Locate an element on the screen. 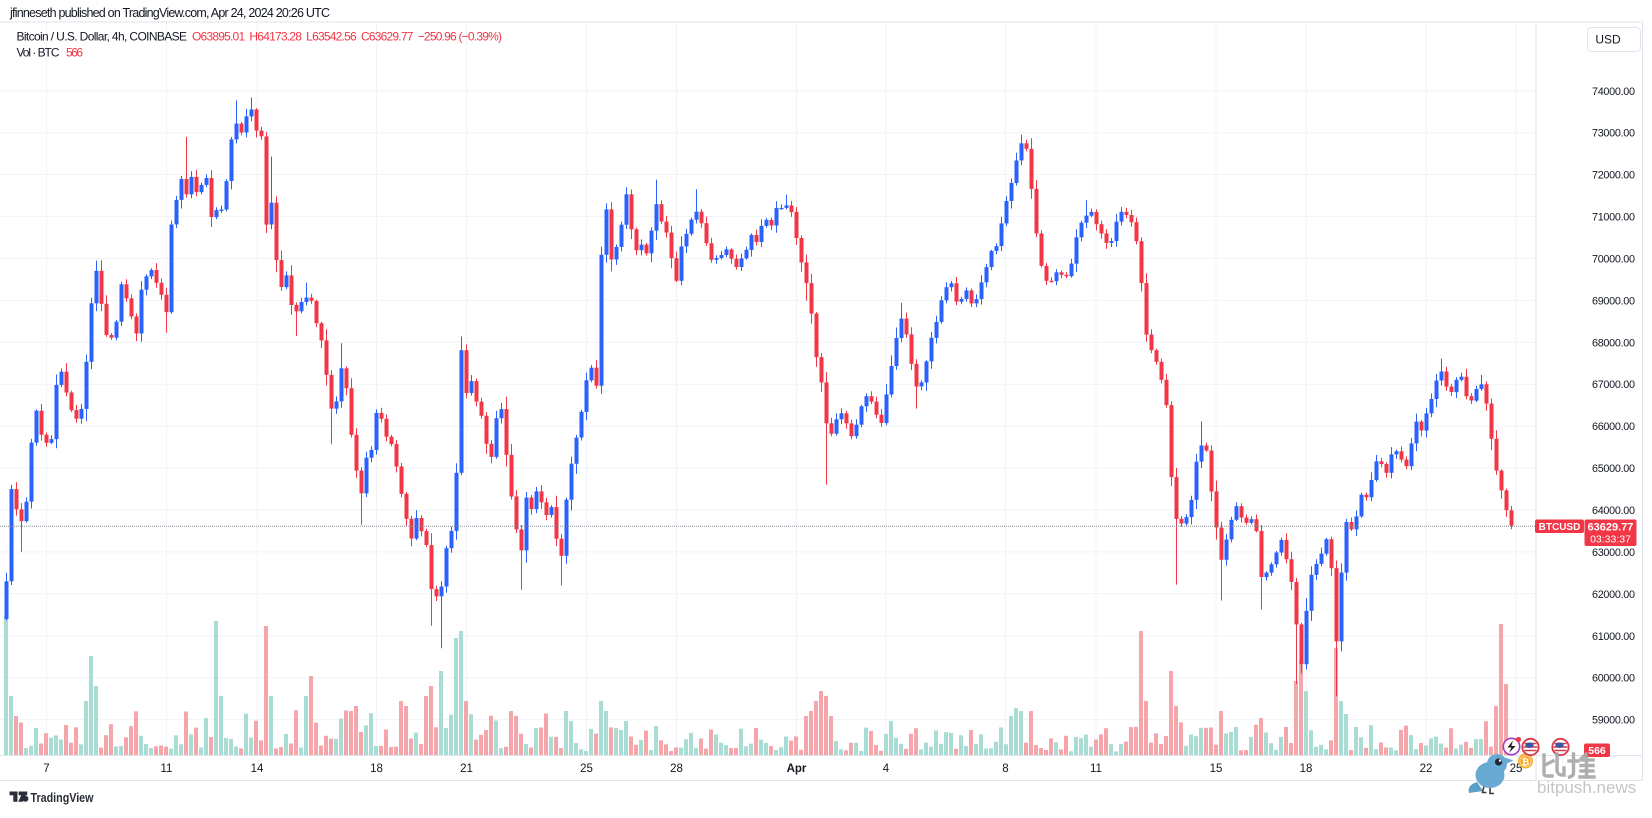  svg-text: 4 is located at coordinates (886, 769).